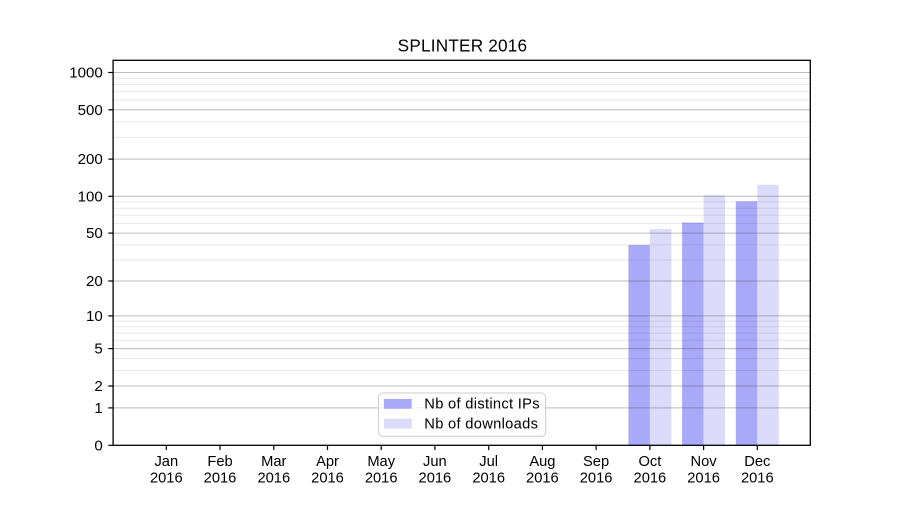  I want to click on svg-text: Jun, so click(435, 462).